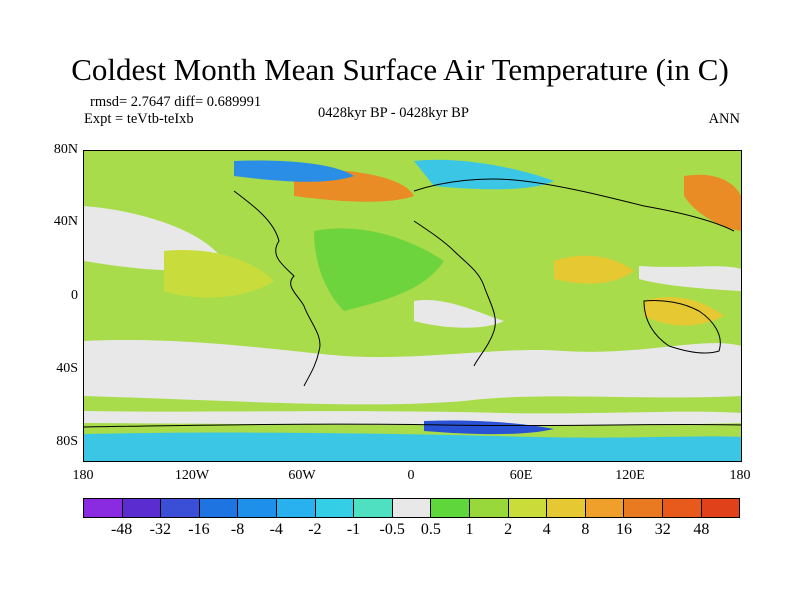 Image resolution: width=800 pixels, height=600 pixels. I want to click on colorbar, so click(412, 508).